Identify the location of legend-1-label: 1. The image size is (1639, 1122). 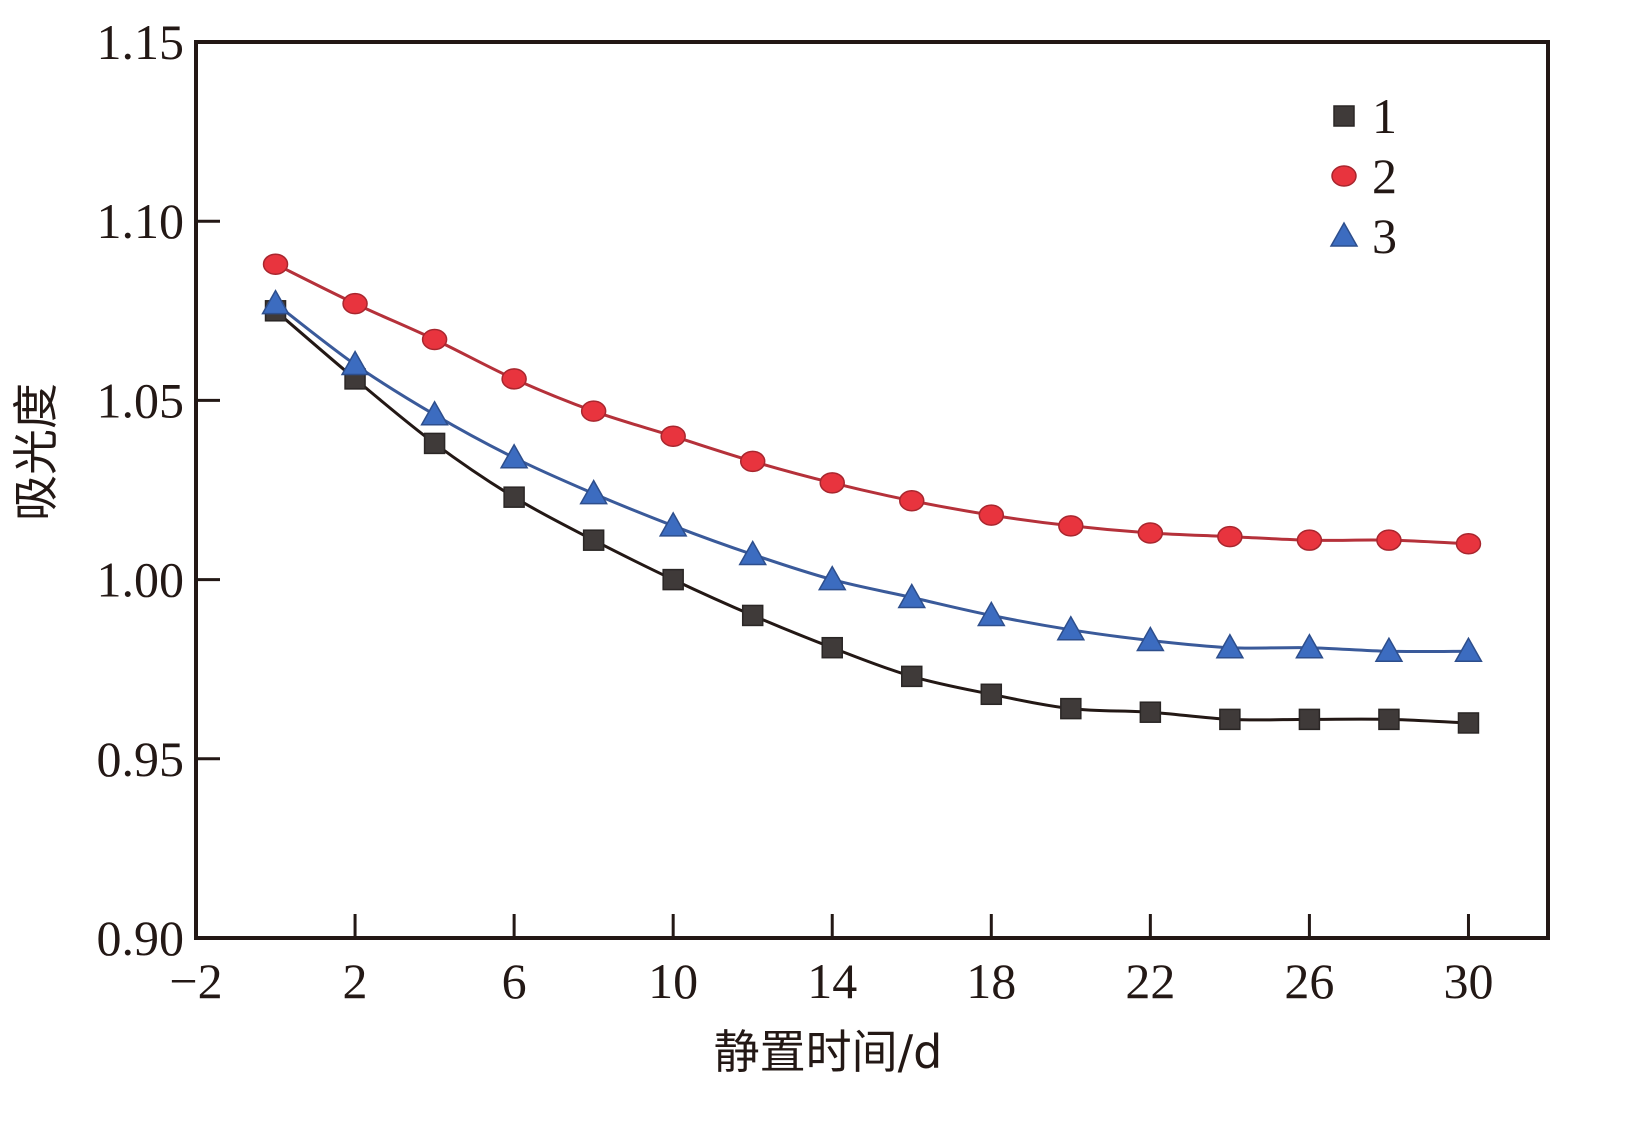
(1384, 116).